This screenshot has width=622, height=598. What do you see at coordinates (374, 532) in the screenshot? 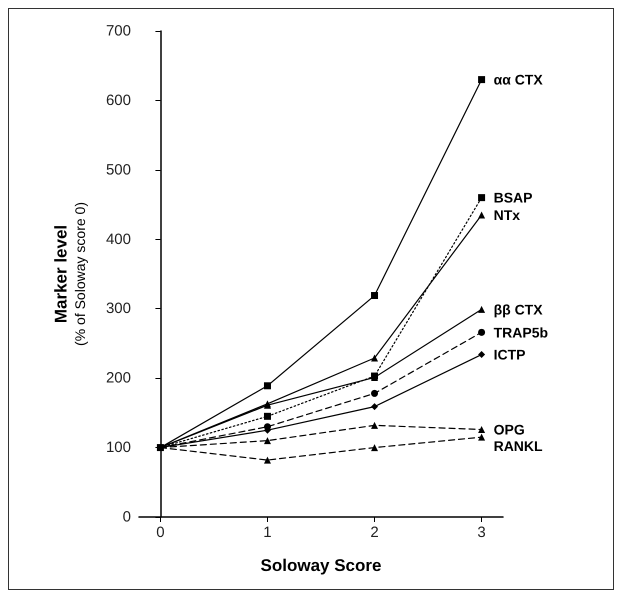
I see `x-tick-label: 2` at bounding box center [374, 532].